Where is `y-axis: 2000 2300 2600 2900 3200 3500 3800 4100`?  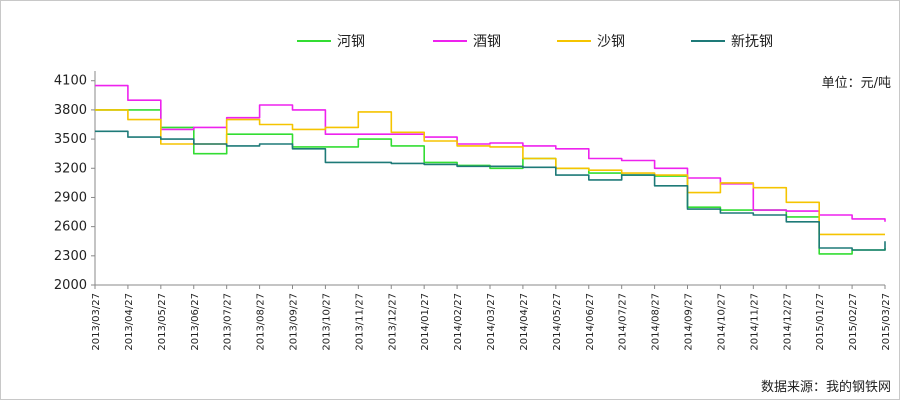
y-axis: 2000 2300 2600 2900 3200 3500 3800 4100 is located at coordinates (75, 182).